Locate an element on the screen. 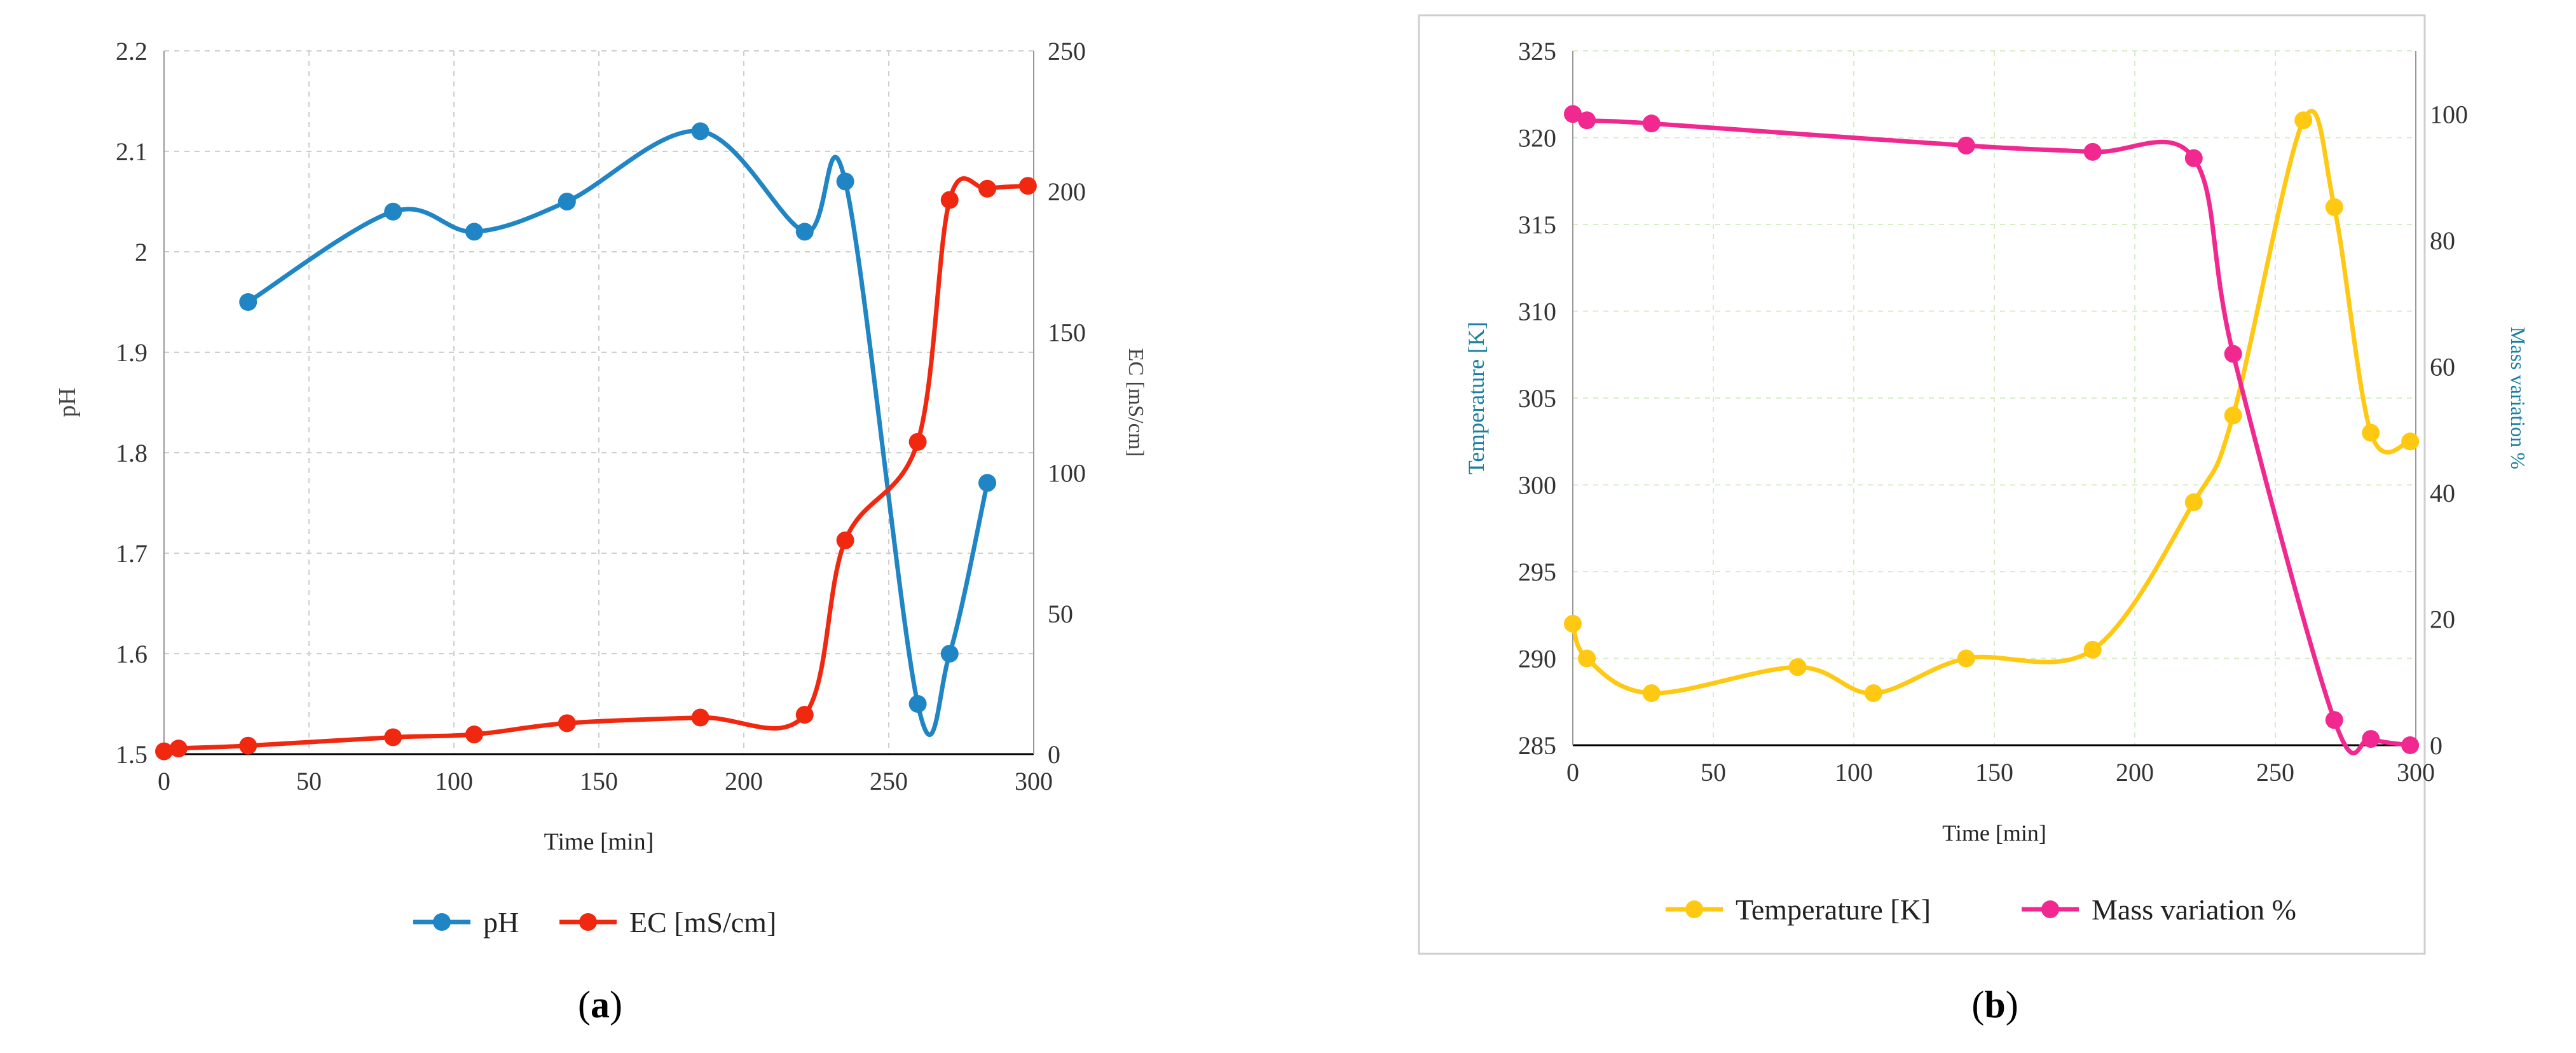  legend-item: Mass variation % is located at coordinates (2159, 910).